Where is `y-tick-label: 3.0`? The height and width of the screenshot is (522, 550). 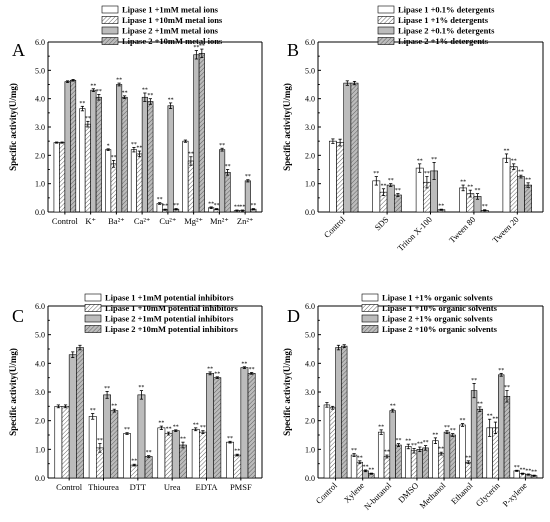 y-tick-label: 3.0 is located at coordinates (310, 127).